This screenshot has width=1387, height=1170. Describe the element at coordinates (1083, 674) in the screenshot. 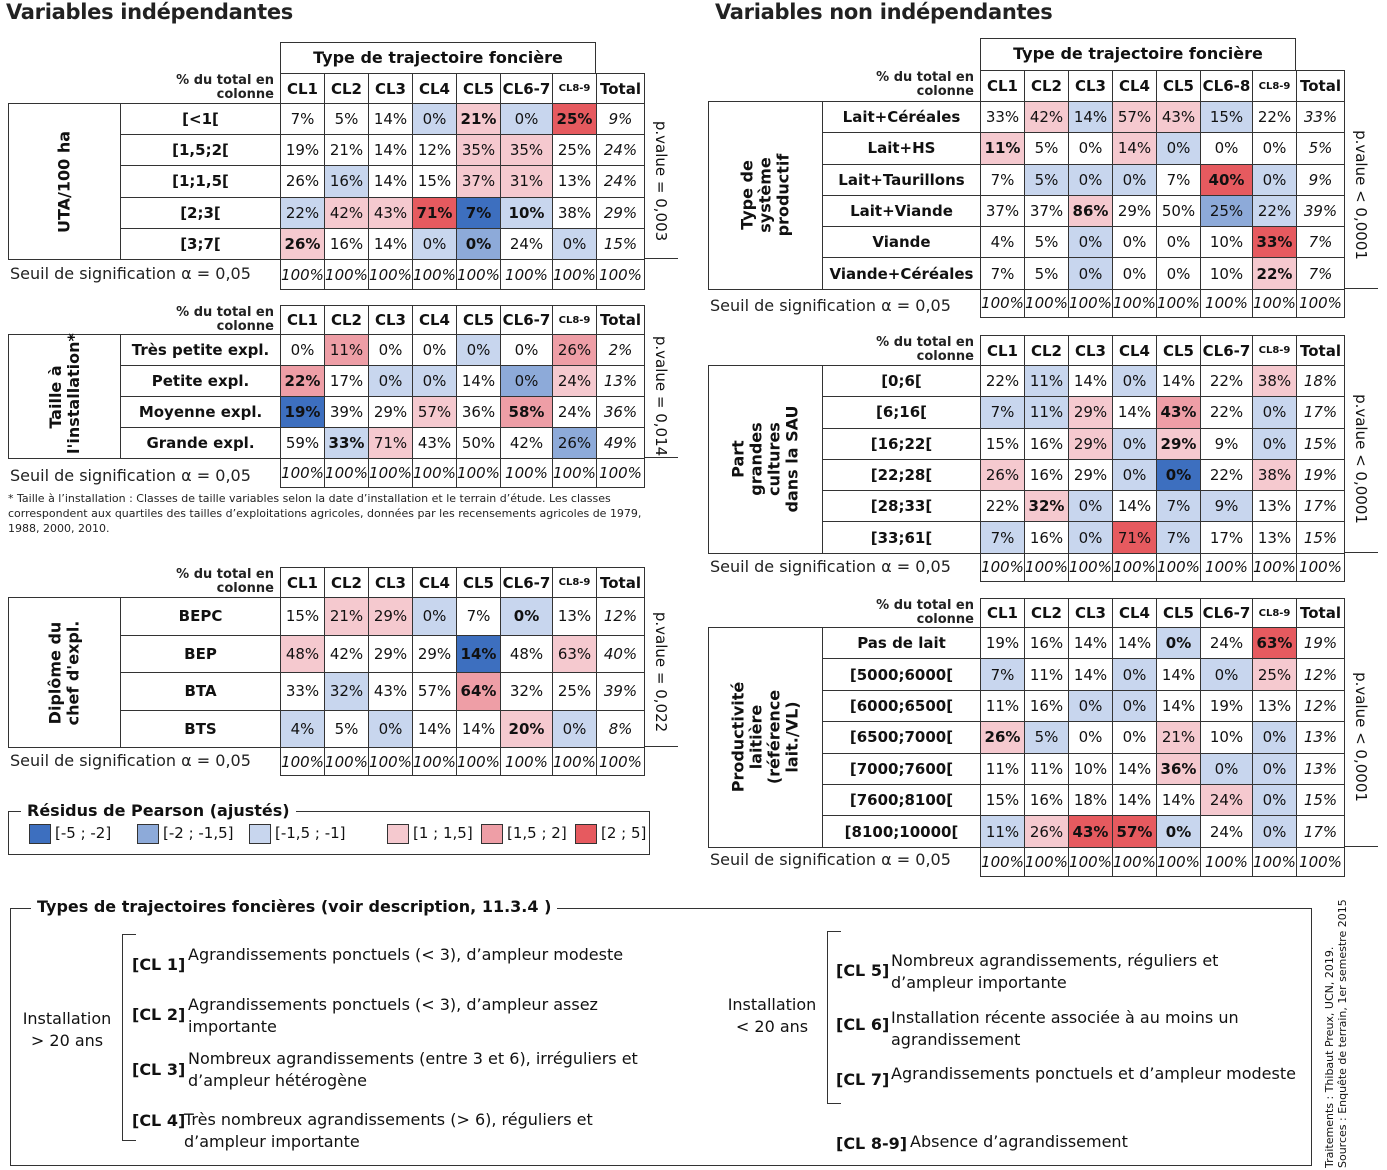

I see `table-row: [5000;6000[7% 11% 14% 0% 14% 0% 25% 12%` at that location.